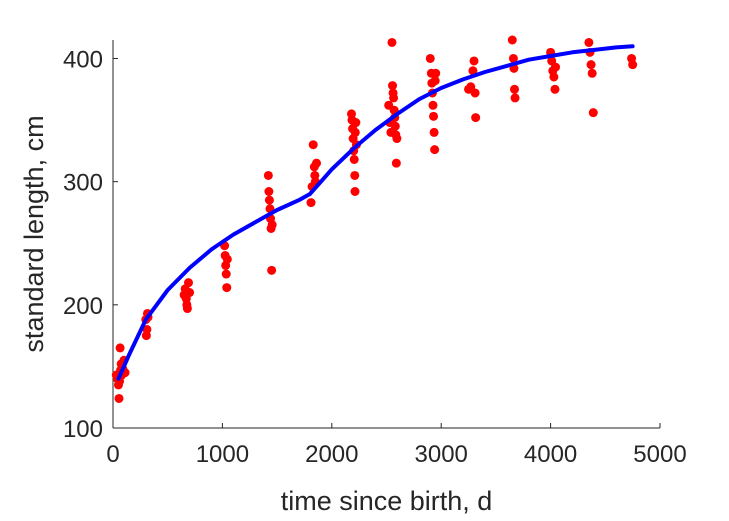  Describe the element at coordinates (222, 454) in the screenshot. I see `x-tick-label: 1000` at that location.